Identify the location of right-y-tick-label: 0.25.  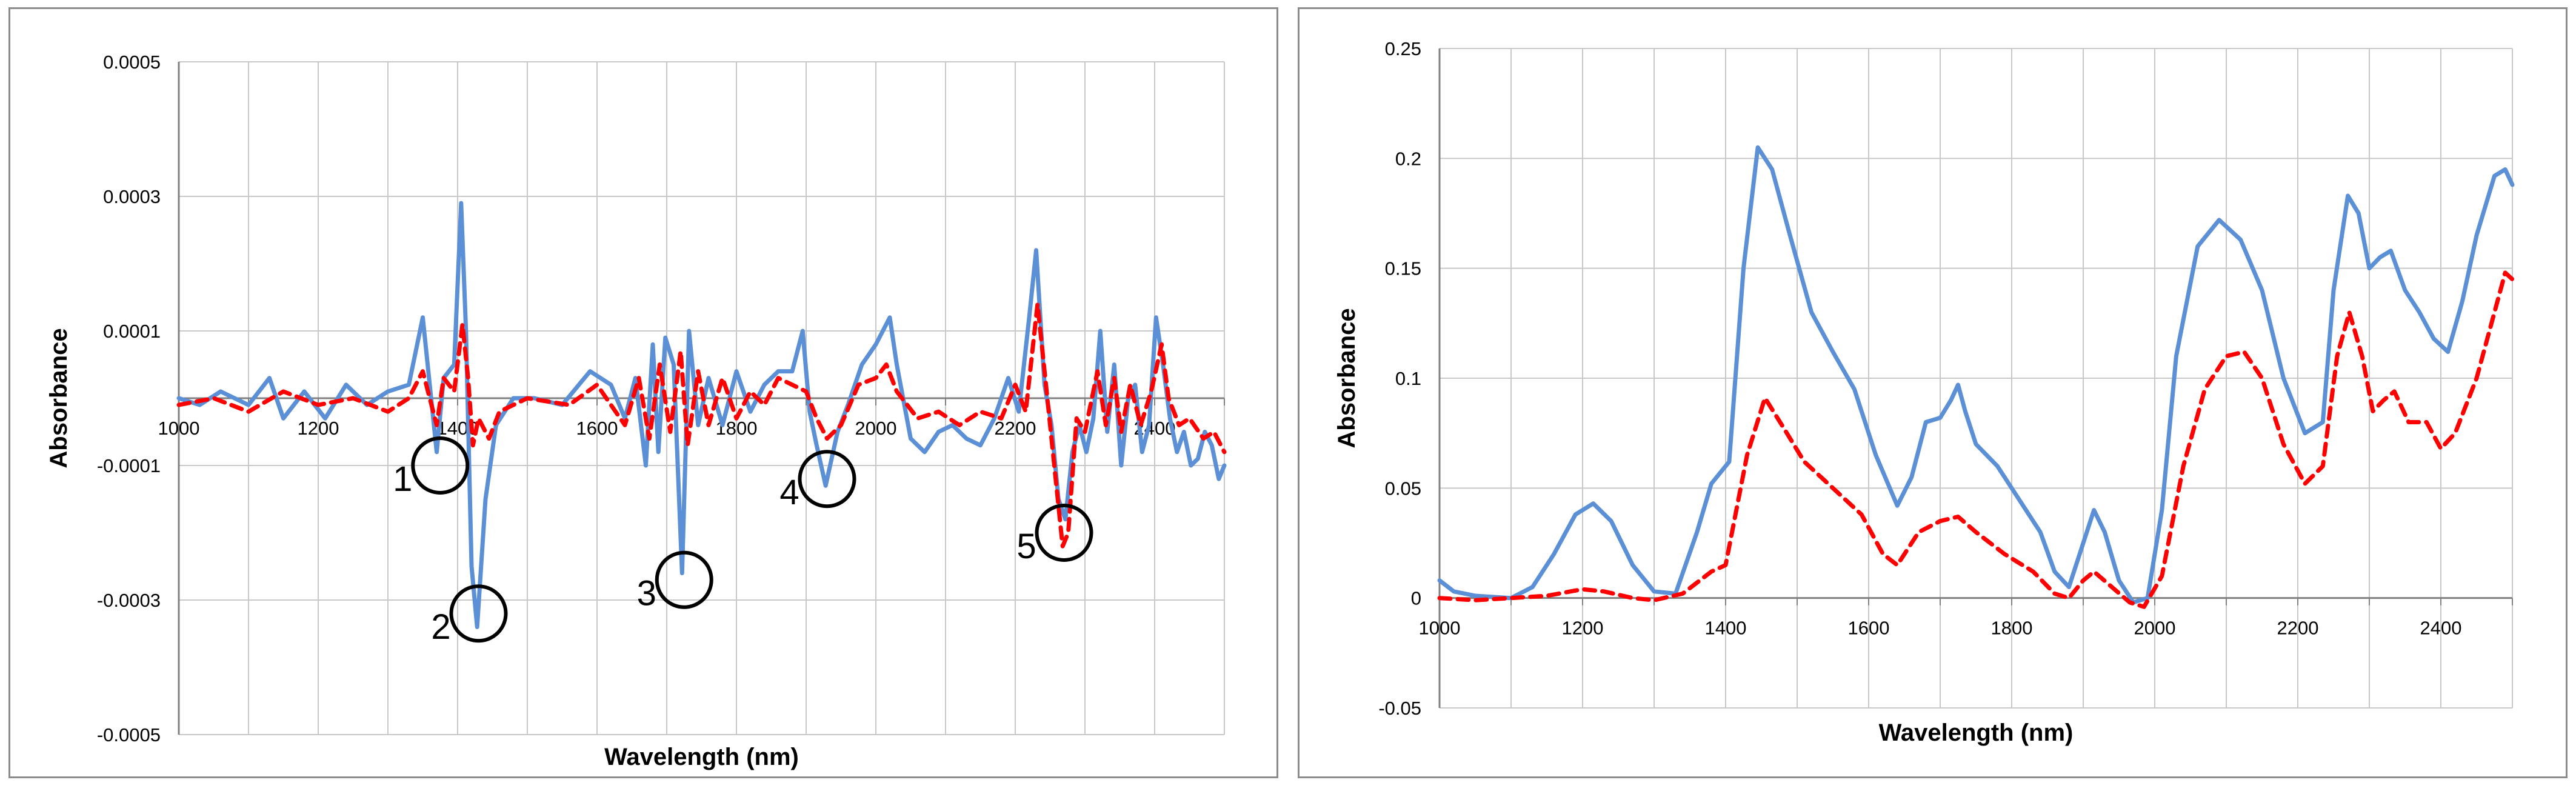
(1403, 48).